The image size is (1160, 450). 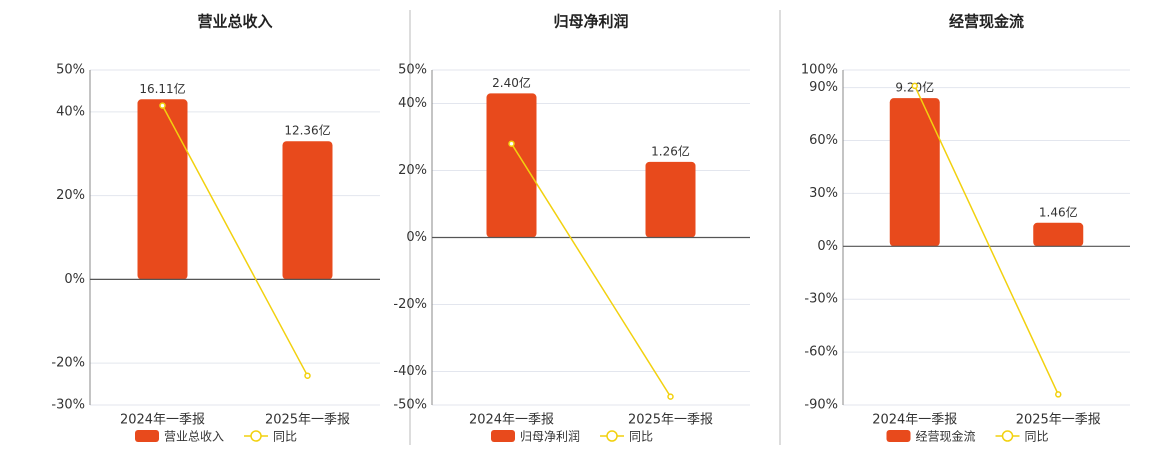 What do you see at coordinates (1058, 211) in the screenshot?
I see `data-label: 1.46亿` at bounding box center [1058, 211].